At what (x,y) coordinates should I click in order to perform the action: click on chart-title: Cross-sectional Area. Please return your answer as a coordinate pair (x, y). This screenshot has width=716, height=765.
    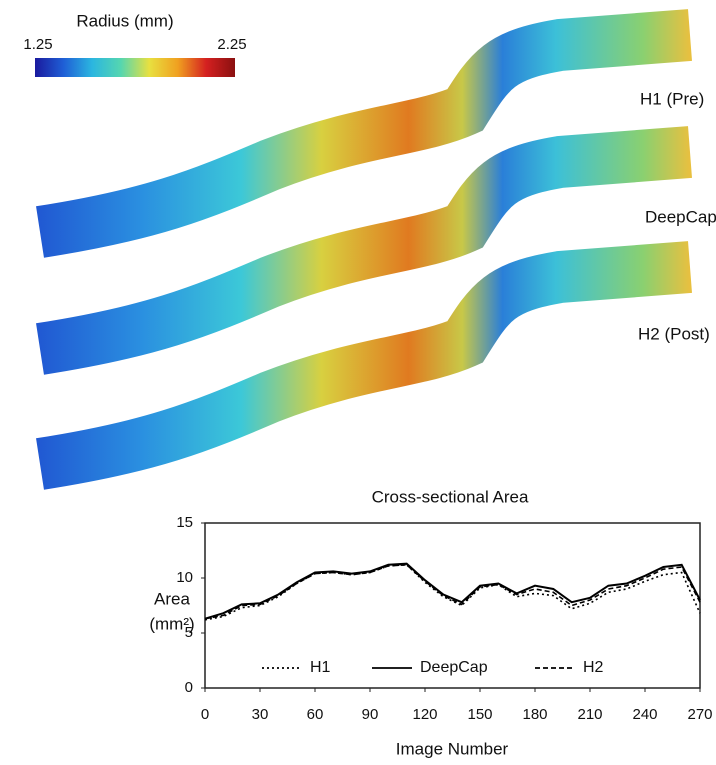
    Looking at the image, I should click on (450, 496).